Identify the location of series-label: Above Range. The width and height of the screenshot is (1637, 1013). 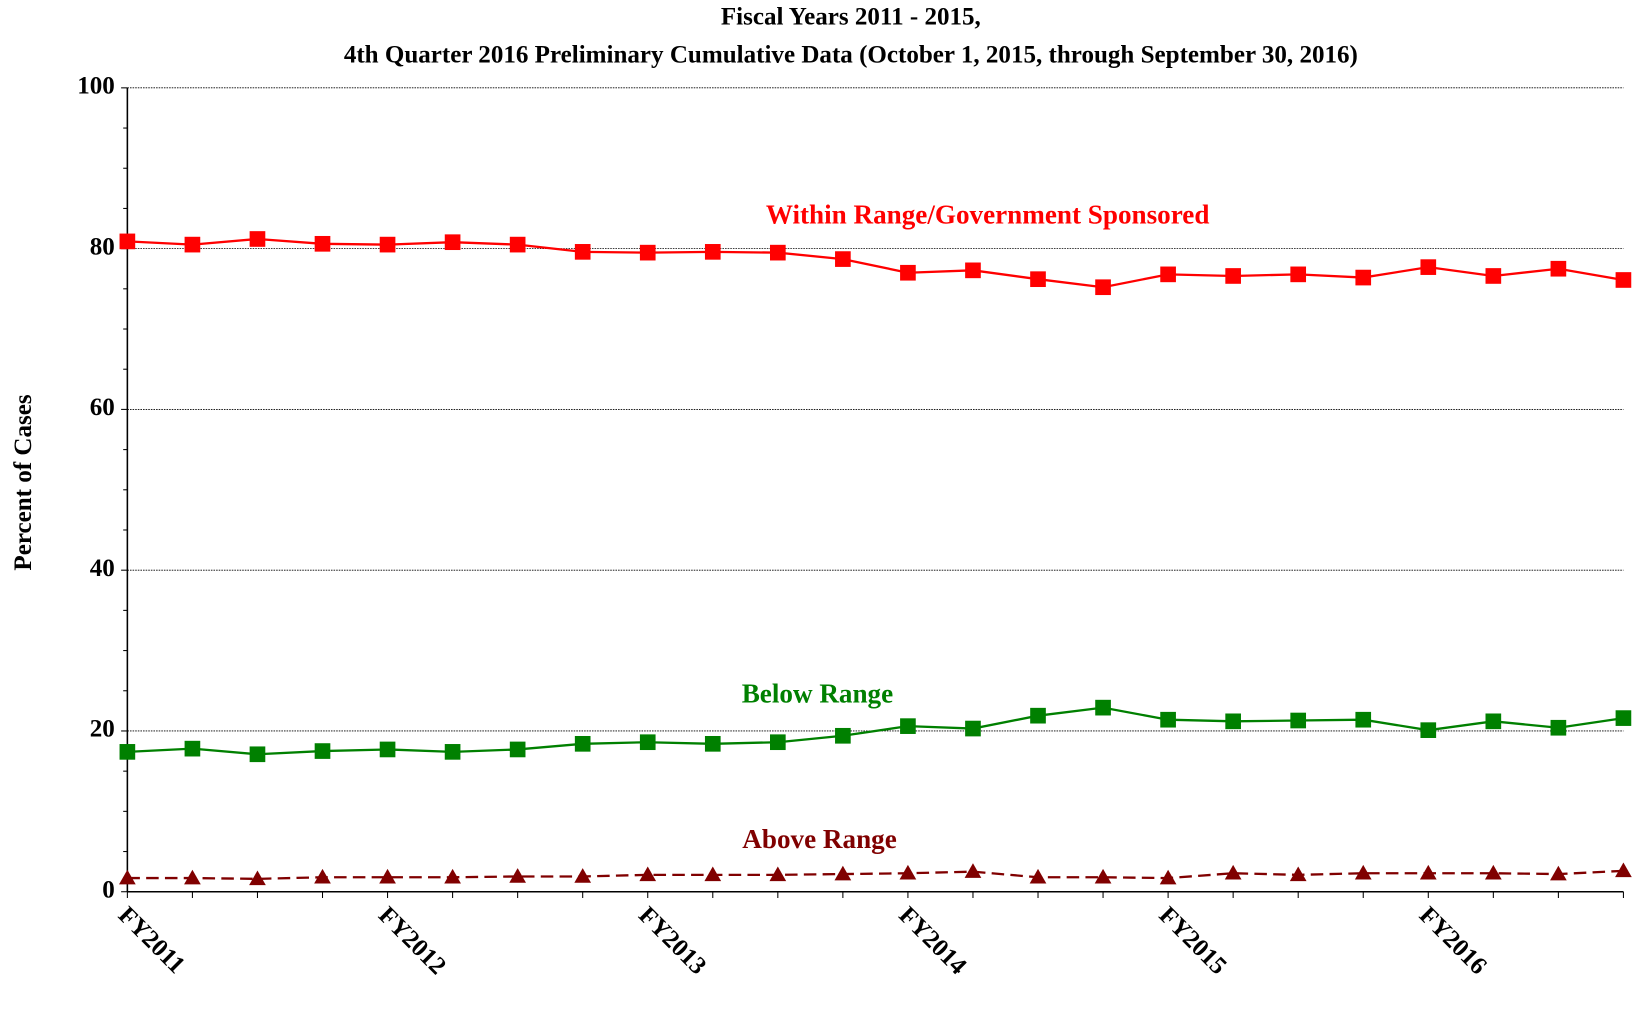
(819, 839).